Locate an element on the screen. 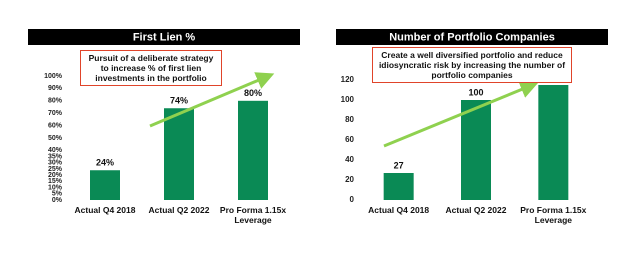  y-tick-label: 70% is located at coordinates (55, 113).